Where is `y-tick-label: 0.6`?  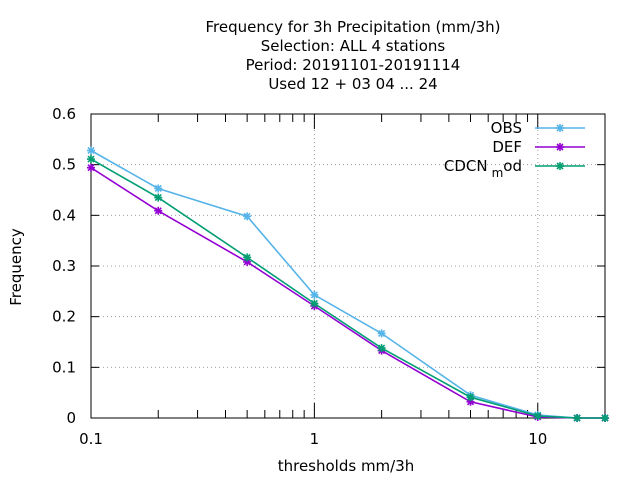 y-tick-label: 0.6 is located at coordinates (64, 114).